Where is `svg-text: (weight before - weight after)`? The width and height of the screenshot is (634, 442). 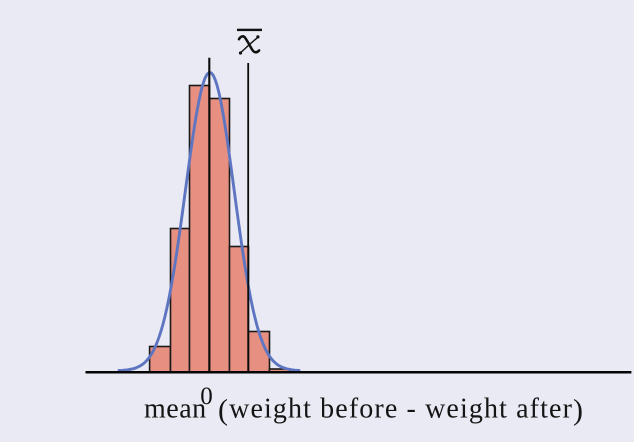
svg-text: (weight before - weight after) is located at coordinates (401, 409).